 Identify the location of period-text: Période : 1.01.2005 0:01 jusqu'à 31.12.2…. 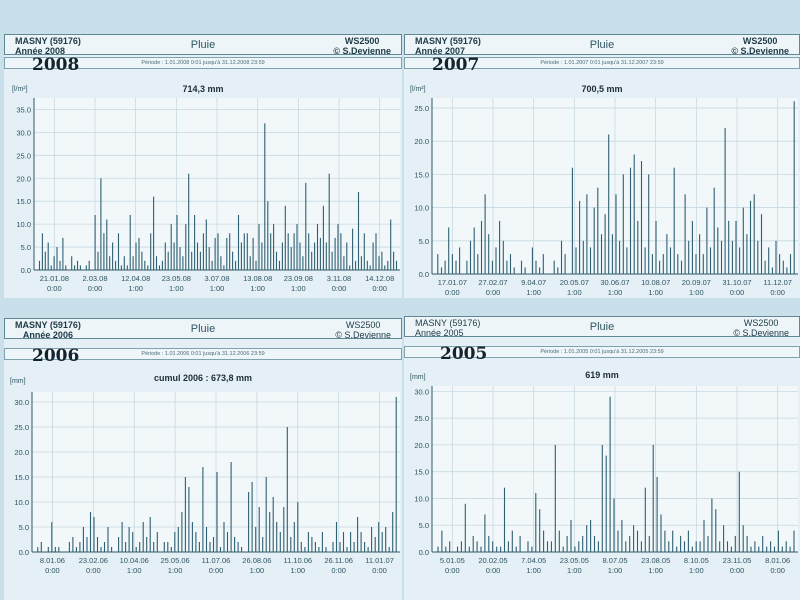
(602, 352).